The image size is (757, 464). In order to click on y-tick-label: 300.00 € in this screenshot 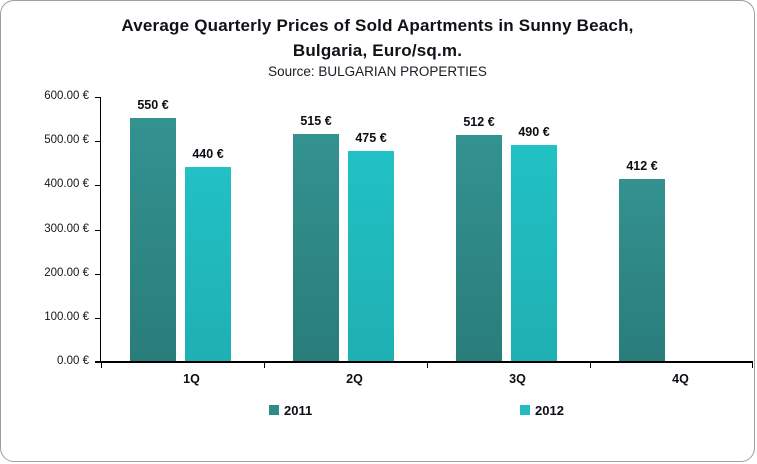, I will do `click(66, 228)`.